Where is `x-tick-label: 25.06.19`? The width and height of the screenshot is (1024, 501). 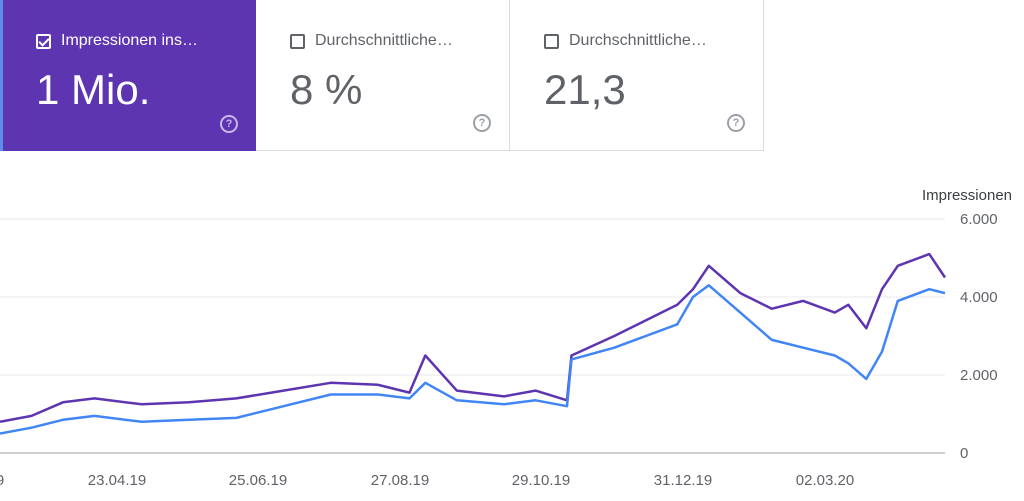
x-tick-label: 25.06.19 is located at coordinates (258, 480).